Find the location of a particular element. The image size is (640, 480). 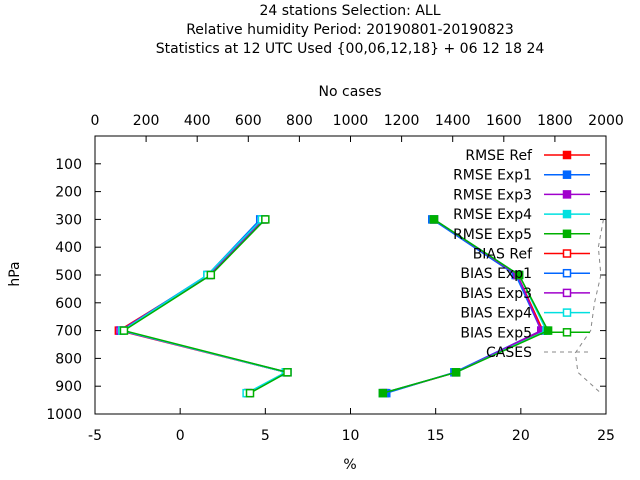

cases-layer is located at coordinates (589, 306).